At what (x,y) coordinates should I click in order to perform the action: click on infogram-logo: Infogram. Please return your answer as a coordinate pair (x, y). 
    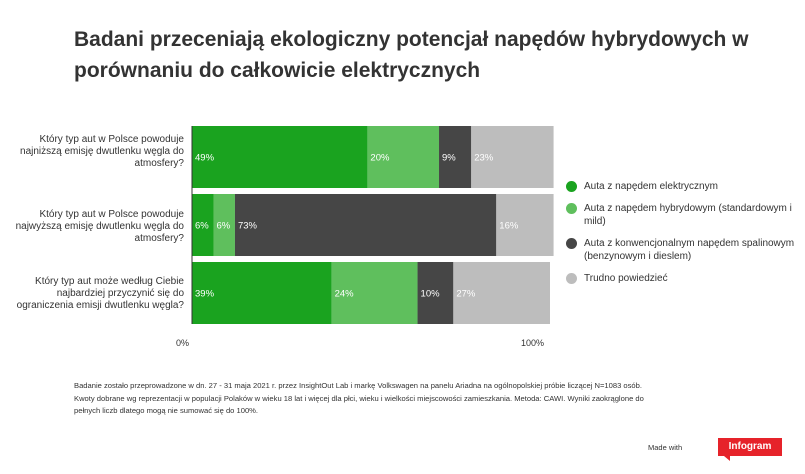
    Looking at the image, I should click on (750, 449).